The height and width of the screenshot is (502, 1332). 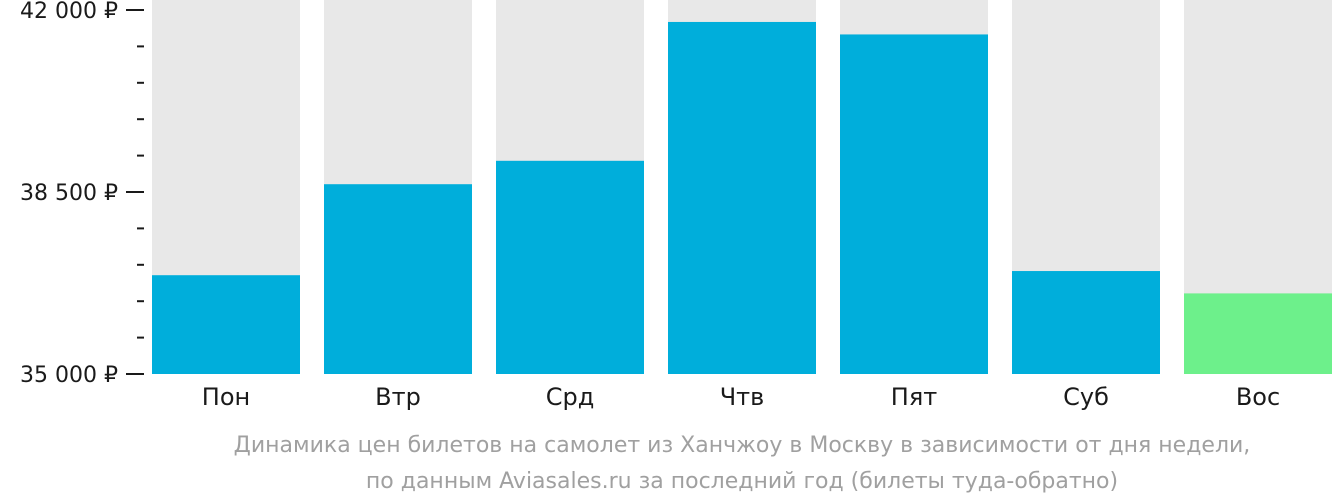 What do you see at coordinates (69, 193) in the screenshot?
I see `y-tick-label: 38 500 ₽` at bounding box center [69, 193].